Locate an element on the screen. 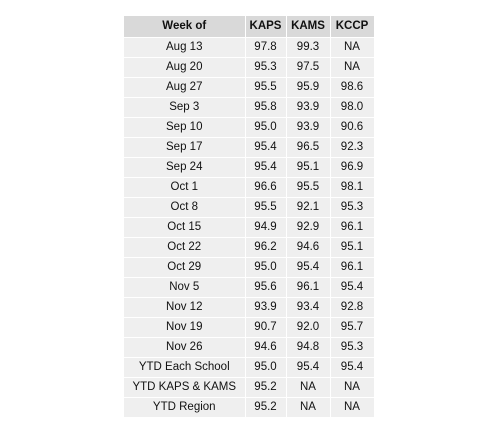 The image size is (504, 432). week-cell: Sep 3 is located at coordinates (185, 107).